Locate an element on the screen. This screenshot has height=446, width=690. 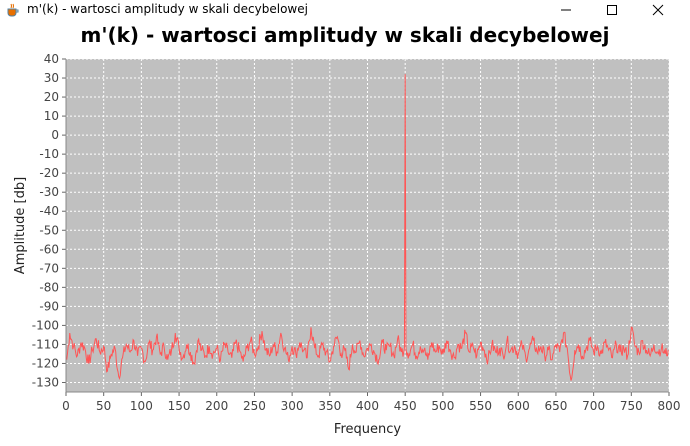
close-icon is located at coordinates (658, 10).